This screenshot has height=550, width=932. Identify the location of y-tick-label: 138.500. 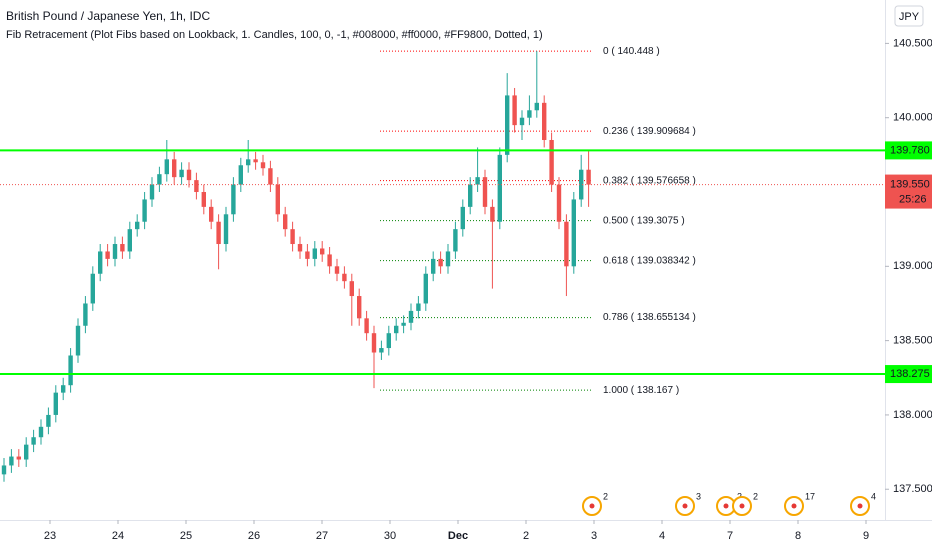
(912, 341).